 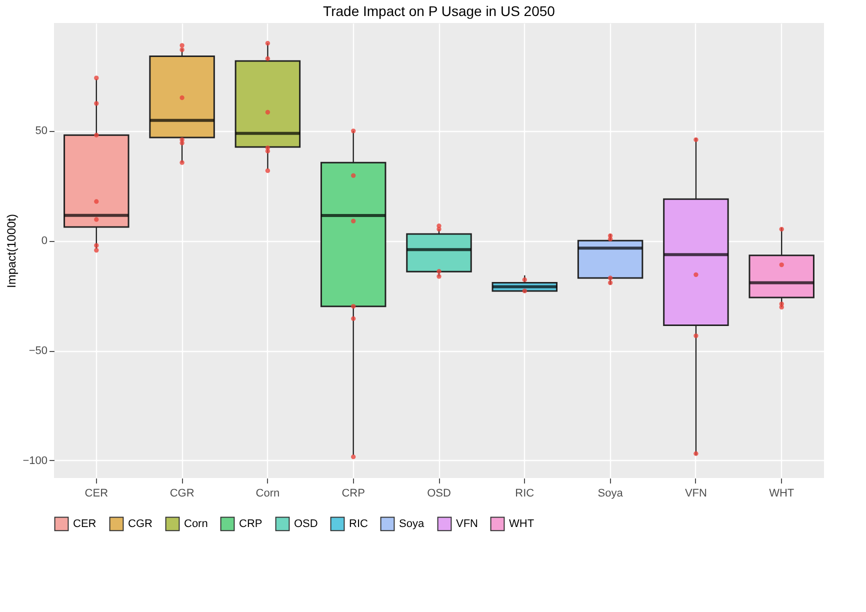 I want to click on x-tick-label: CGR, so click(x=182, y=494).